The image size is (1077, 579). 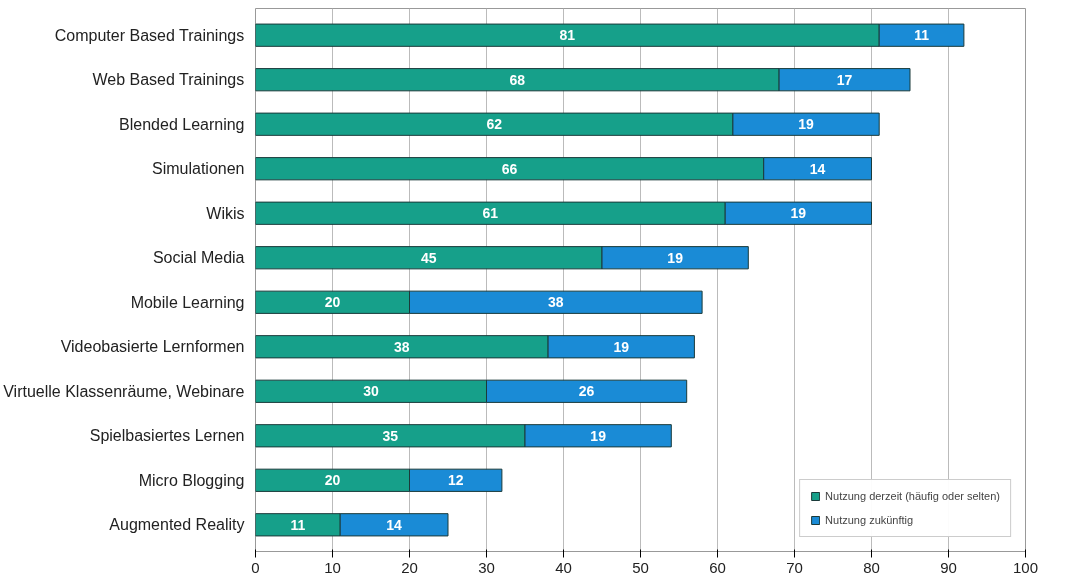 I want to click on y-tick-label: Spielbasiertes Lernen, so click(x=167, y=436).